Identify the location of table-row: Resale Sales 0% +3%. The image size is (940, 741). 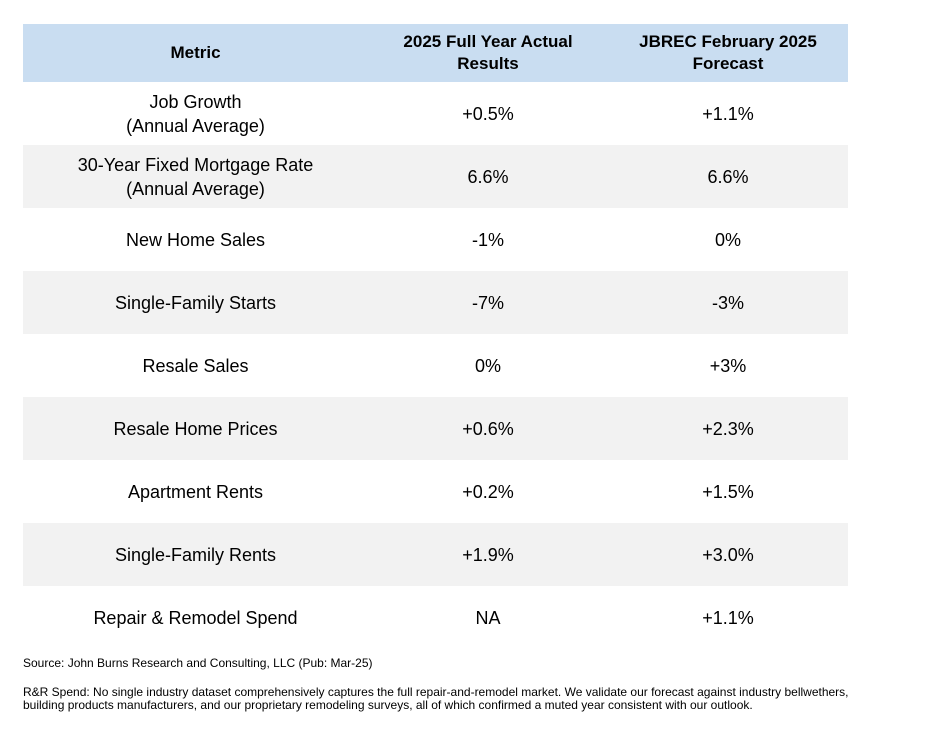
(435, 365).